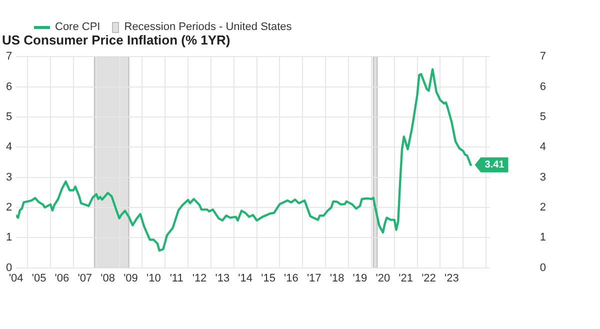  What do you see at coordinates (177, 278) in the screenshot?
I see `x-tick-label: '11` at bounding box center [177, 278].